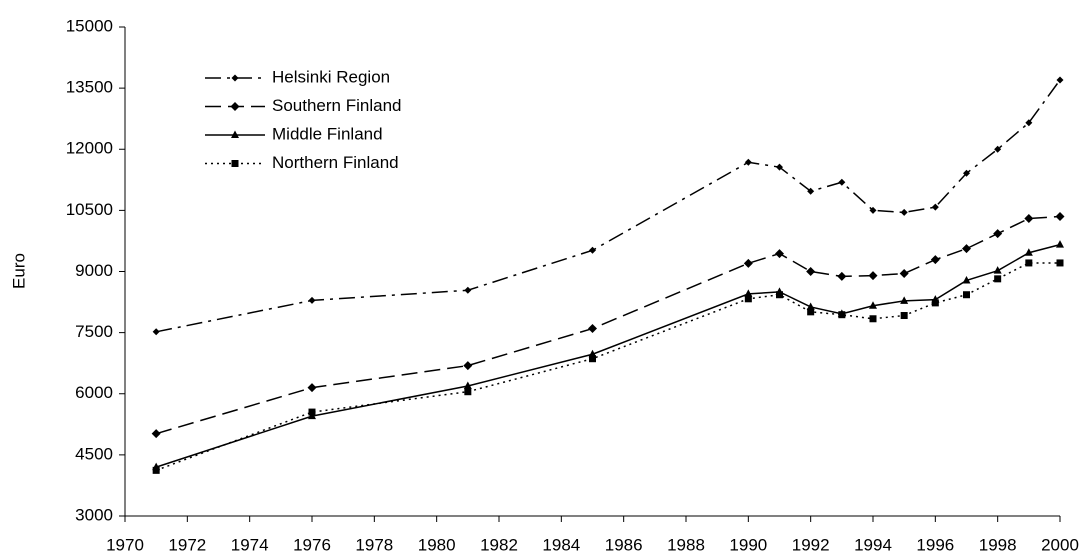 The width and height of the screenshot is (1085, 558). What do you see at coordinates (1060, 544) in the screenshot?
I see `x-tick-label: 2000` at bounding box center [1060, 544].